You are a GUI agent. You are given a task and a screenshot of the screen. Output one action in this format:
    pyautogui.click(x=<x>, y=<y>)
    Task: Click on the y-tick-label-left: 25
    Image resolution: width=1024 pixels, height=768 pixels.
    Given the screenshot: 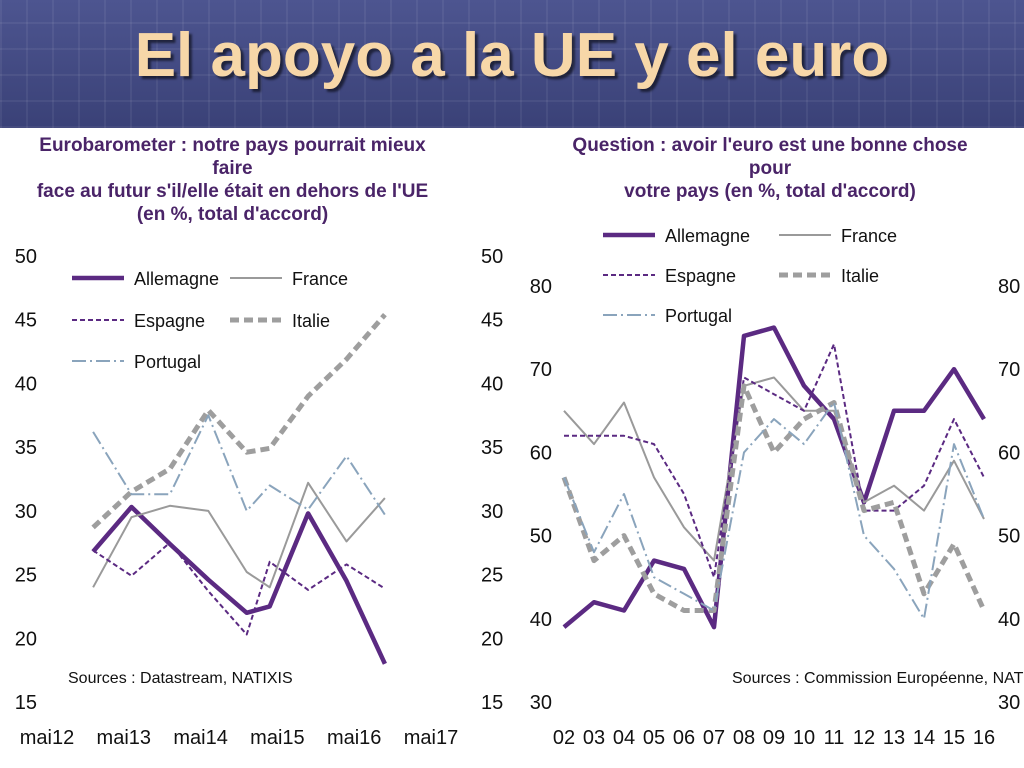 What is the action you would take?
    pyautogui.click(x=26, y=576)
    